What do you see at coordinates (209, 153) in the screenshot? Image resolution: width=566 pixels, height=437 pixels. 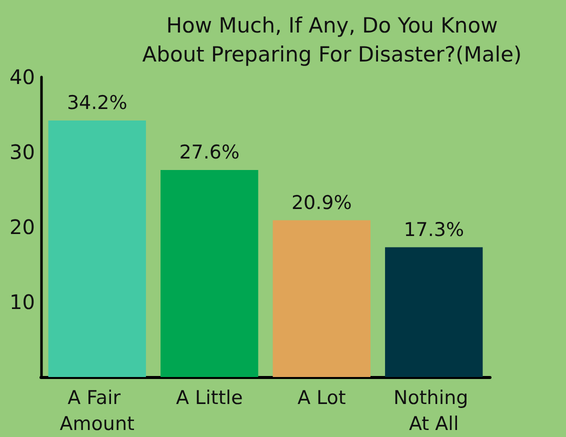 I see `data-label: 27.6%` at bounding box center [209, 153].